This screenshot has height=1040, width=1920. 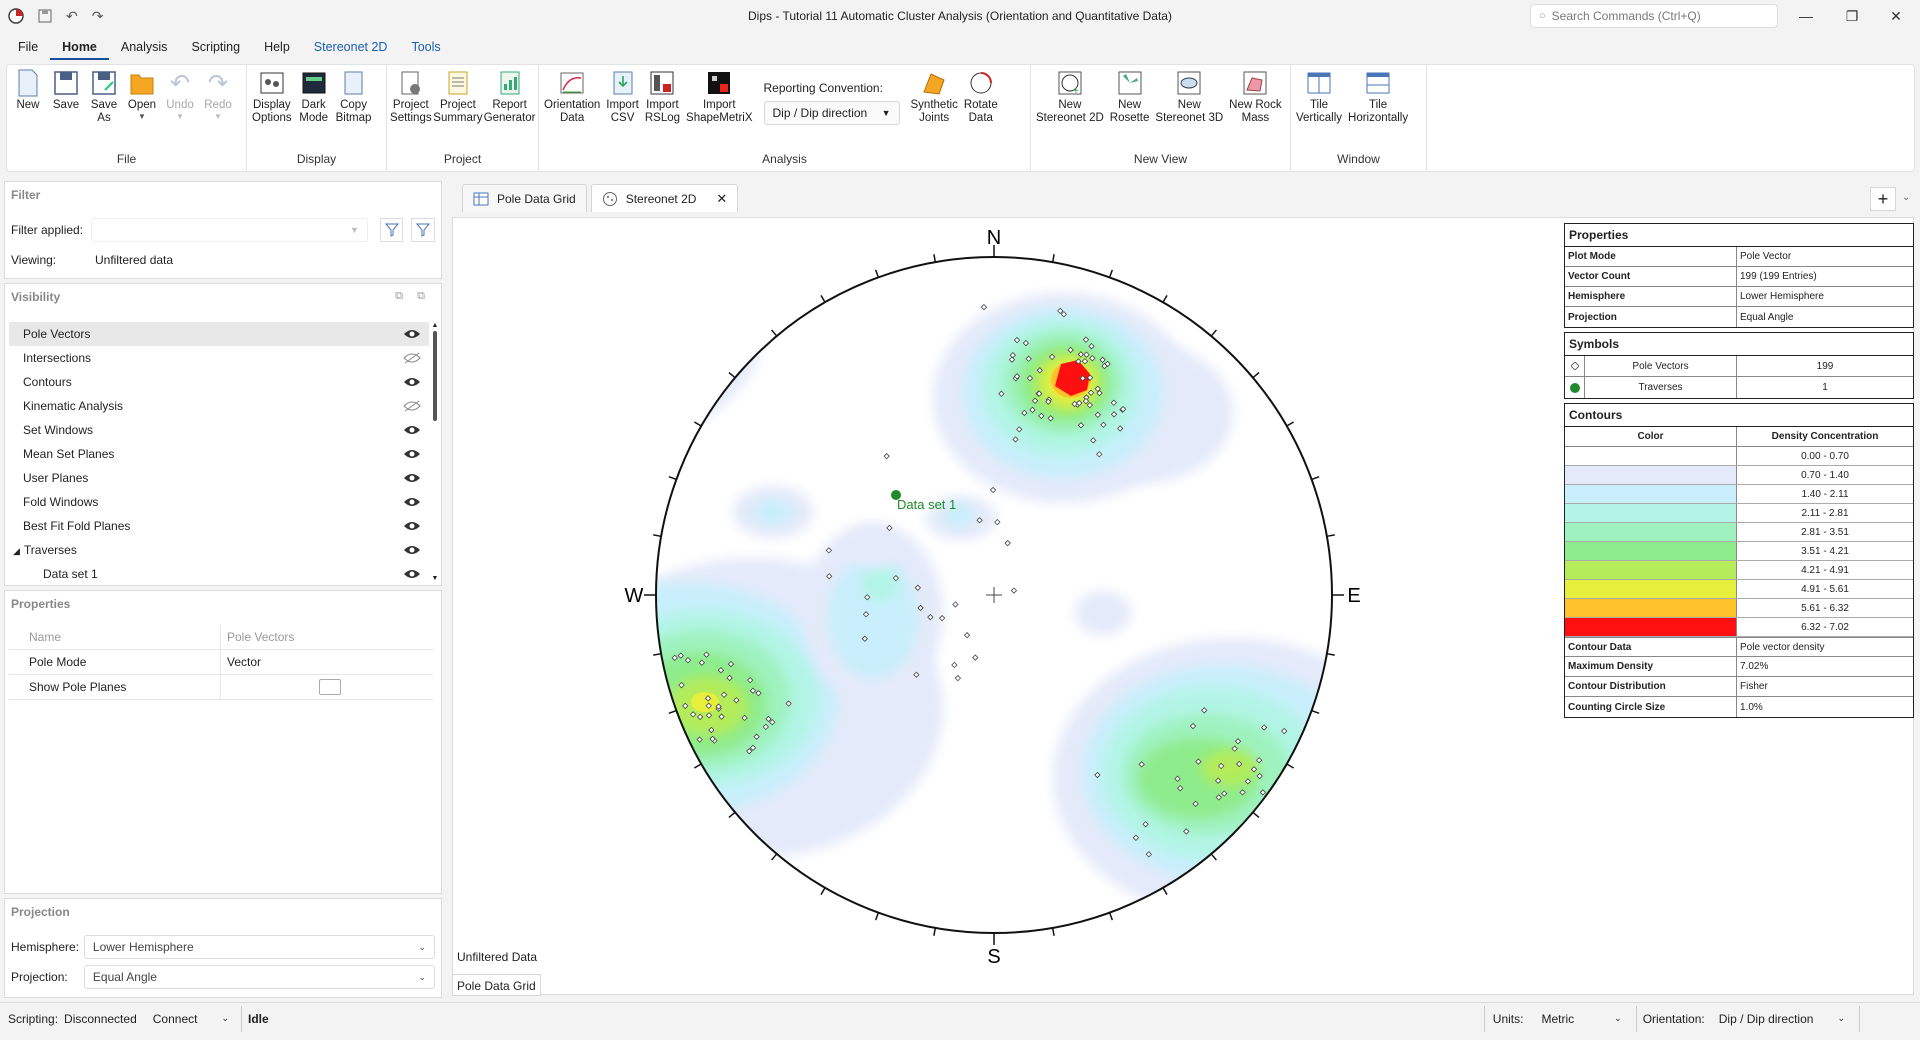 I want to click on eye-hidden-icon, so click(x=412, y=406).